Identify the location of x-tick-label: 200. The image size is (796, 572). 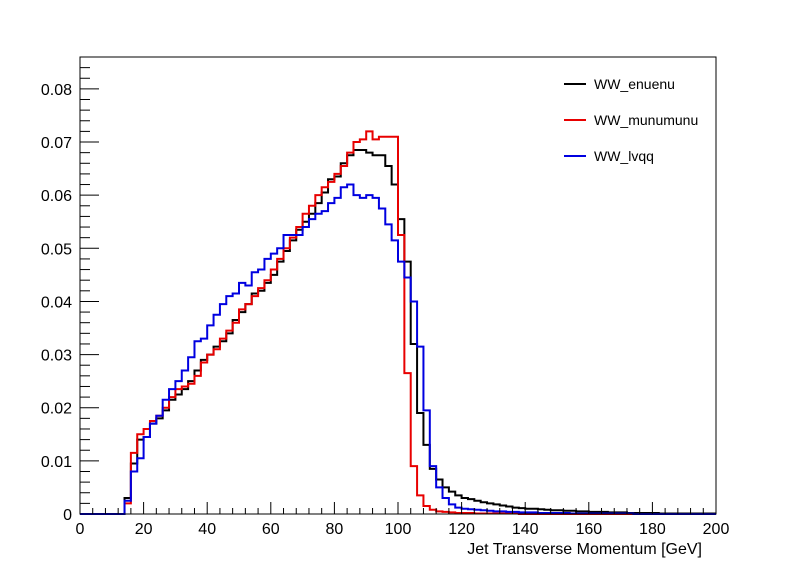
(716, 529).